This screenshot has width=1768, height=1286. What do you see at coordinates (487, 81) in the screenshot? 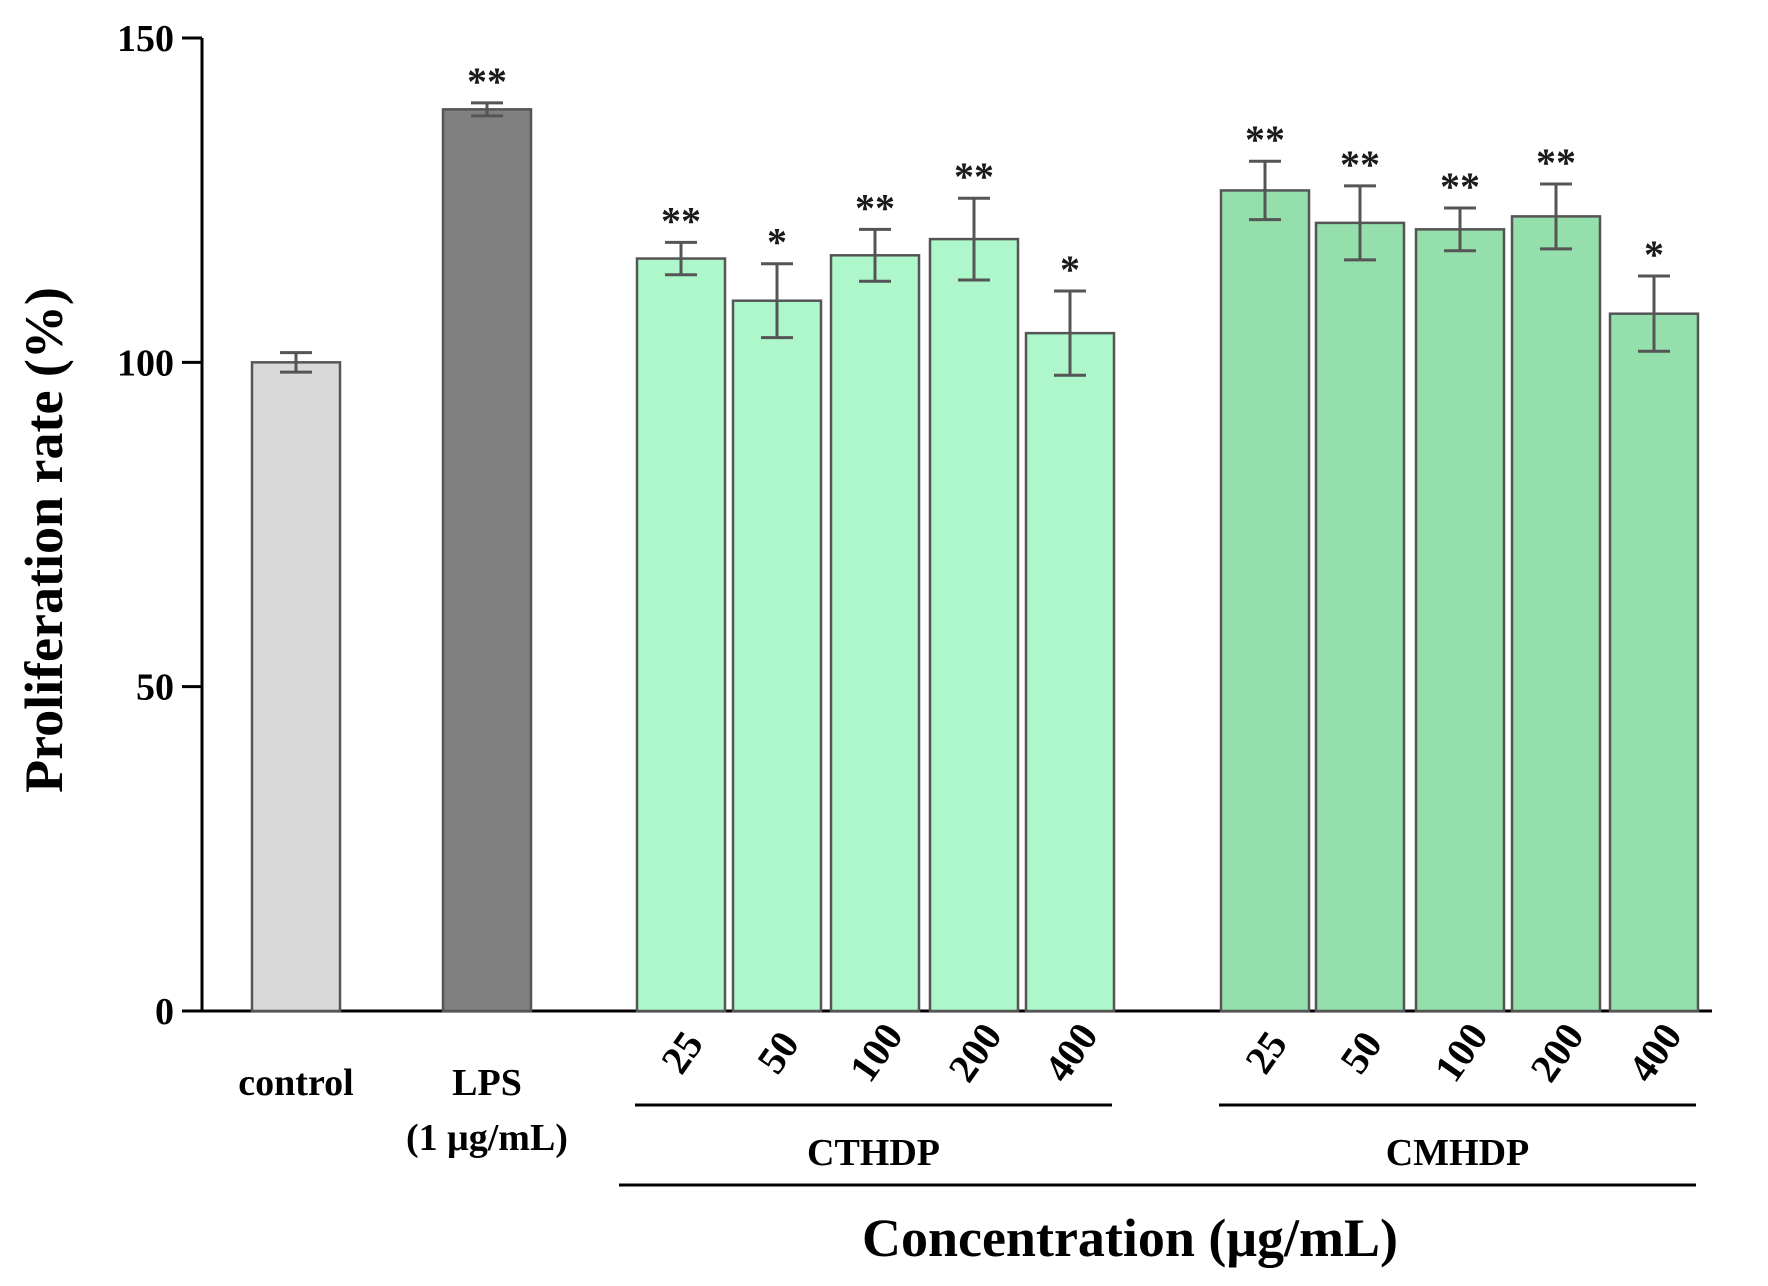
I see `significance-lps: **` at bounding box center [487, 81].